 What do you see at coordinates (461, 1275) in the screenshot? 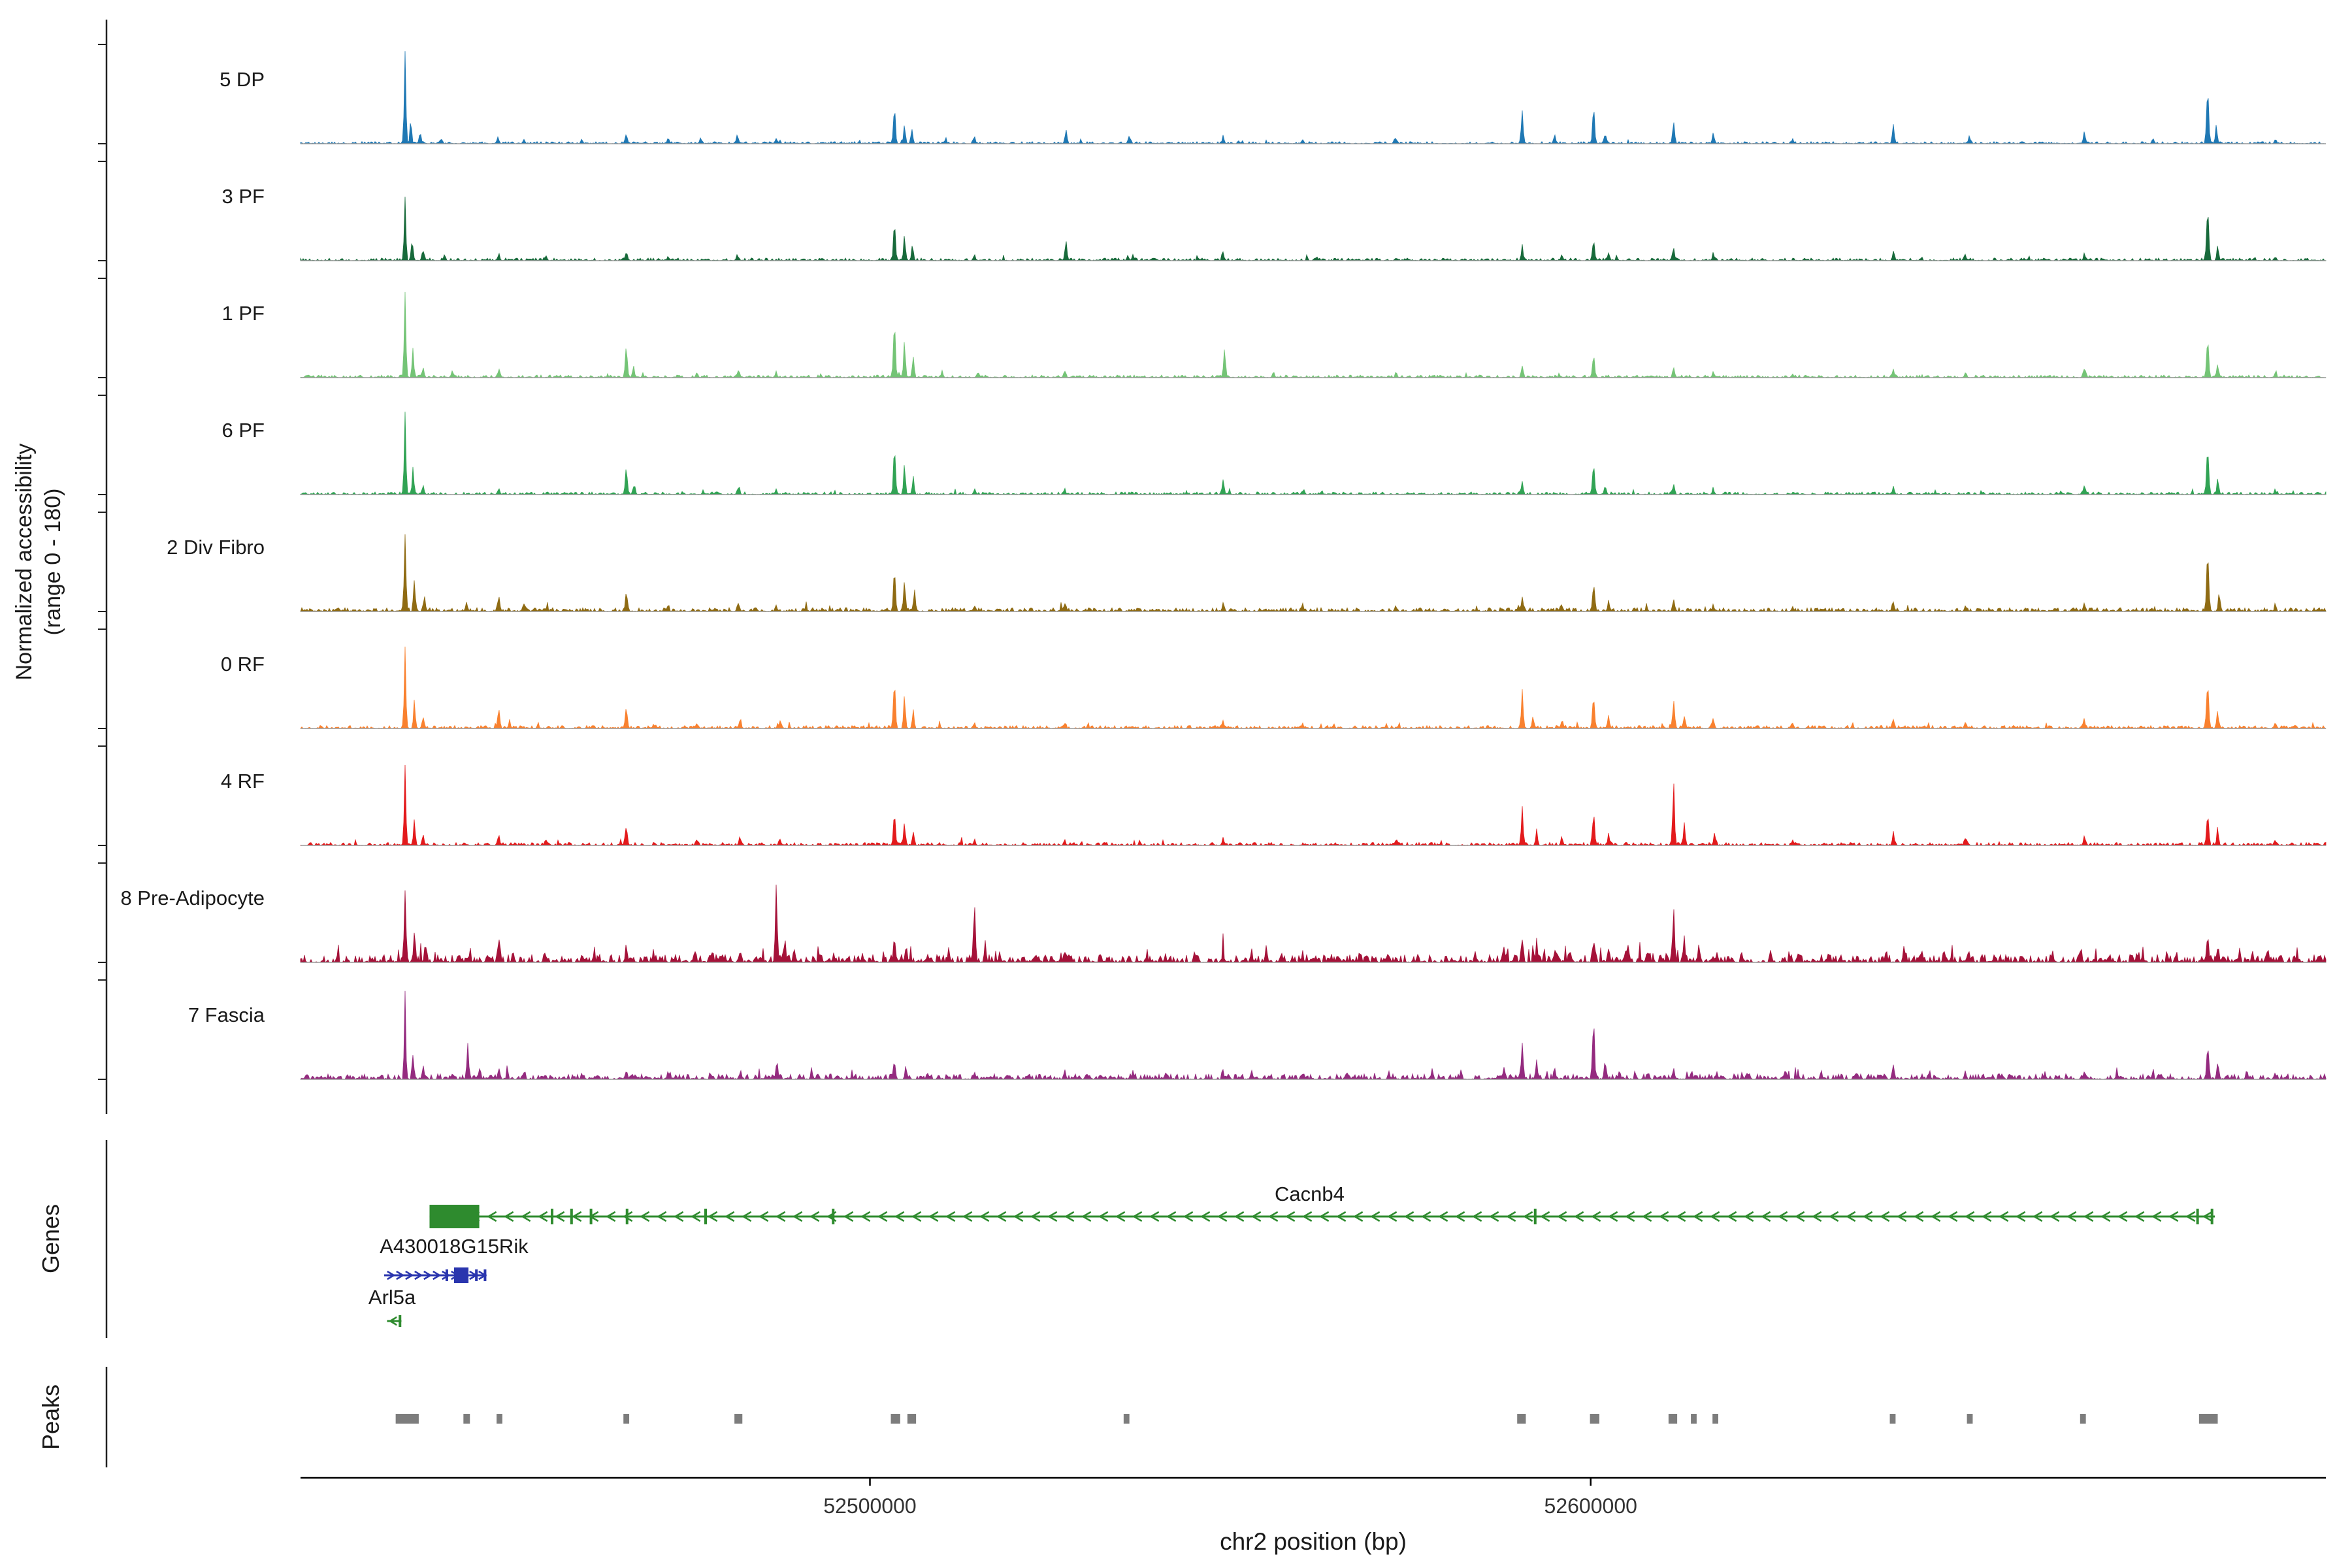
I see `exon-box-a430018g15rik` at bounding box center [461, 1275].